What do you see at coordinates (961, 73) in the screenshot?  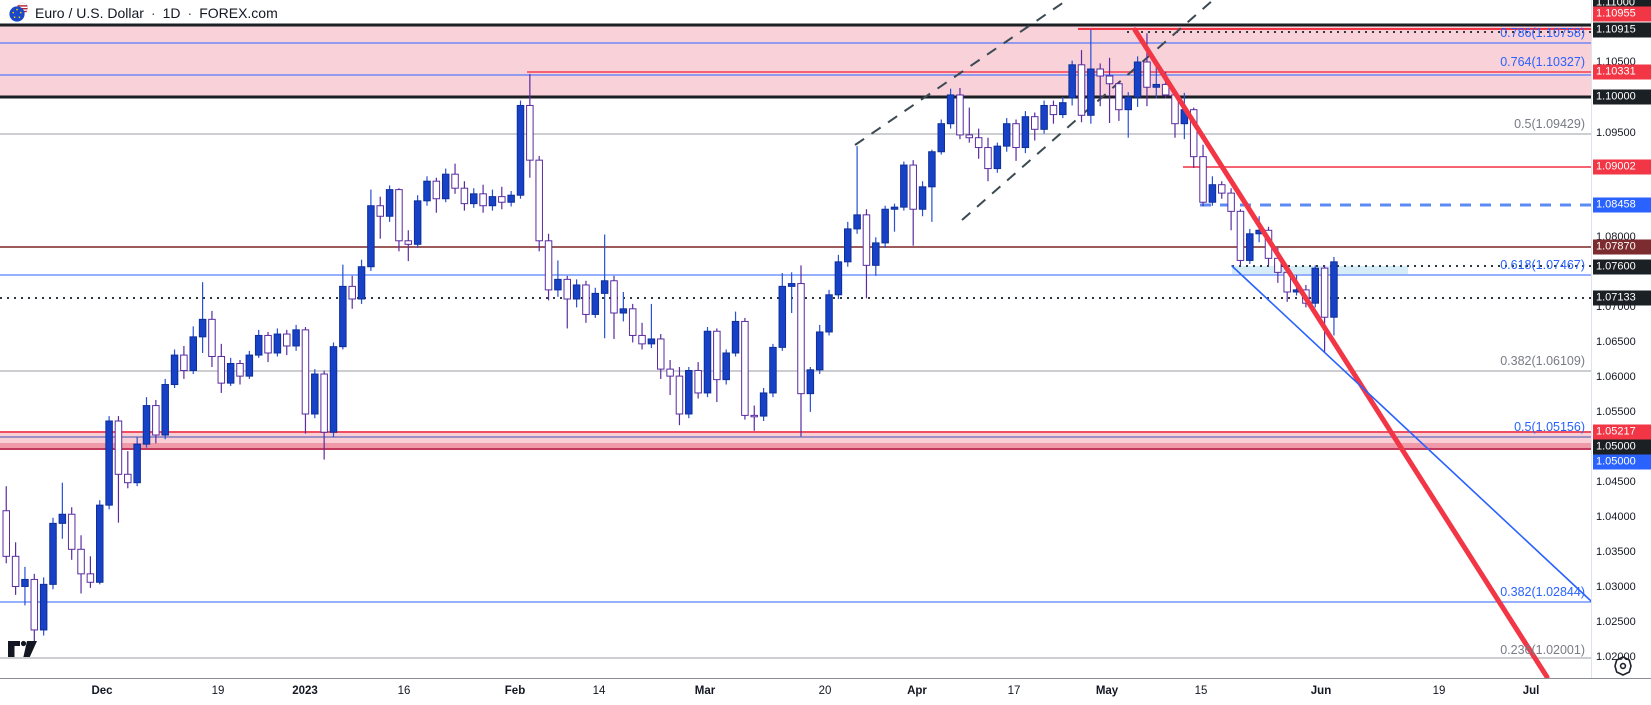 I see `rising-channel-upper` at bounding box center [961, 73].